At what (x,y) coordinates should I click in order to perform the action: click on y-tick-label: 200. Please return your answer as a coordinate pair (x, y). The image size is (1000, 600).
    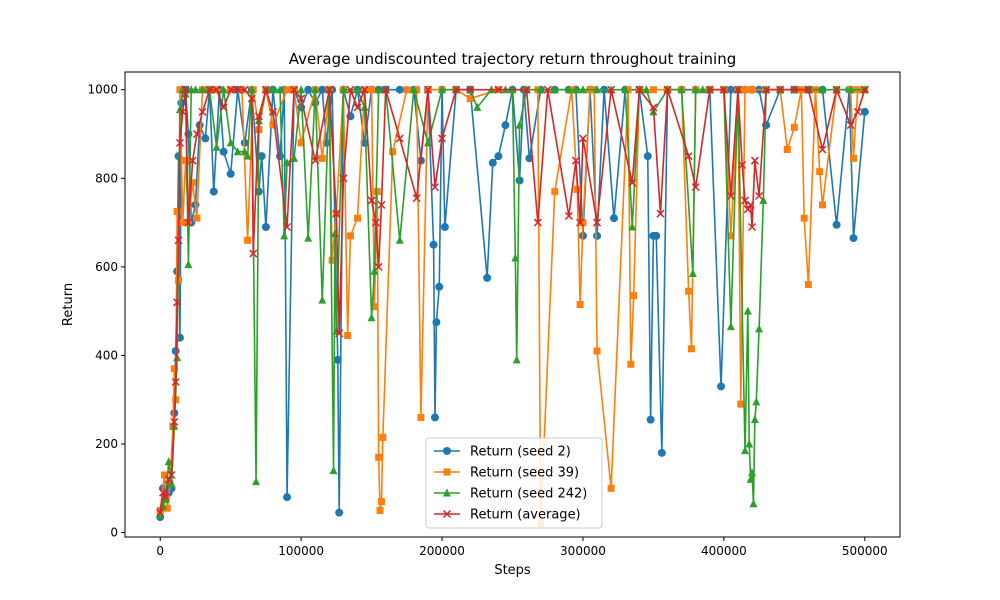
    Looking at the image, I should click on (106, 444).